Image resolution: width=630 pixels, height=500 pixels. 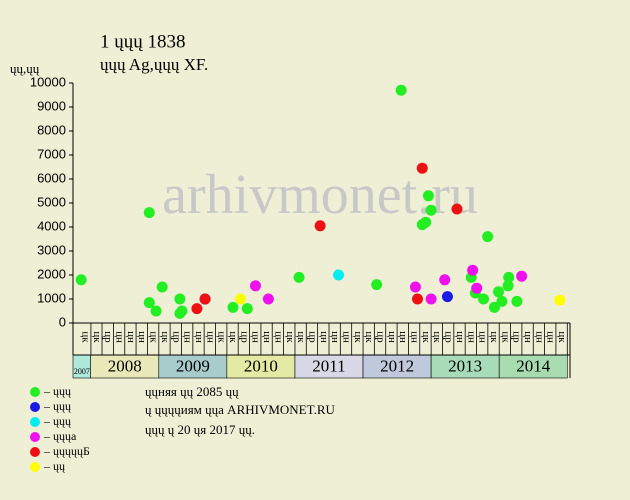 What do you see at coordinates (200, 429) in the screenshot?
I see `note: ųųų ų 20 ųя 2017 ųų.` at bounding box center [200, 429].